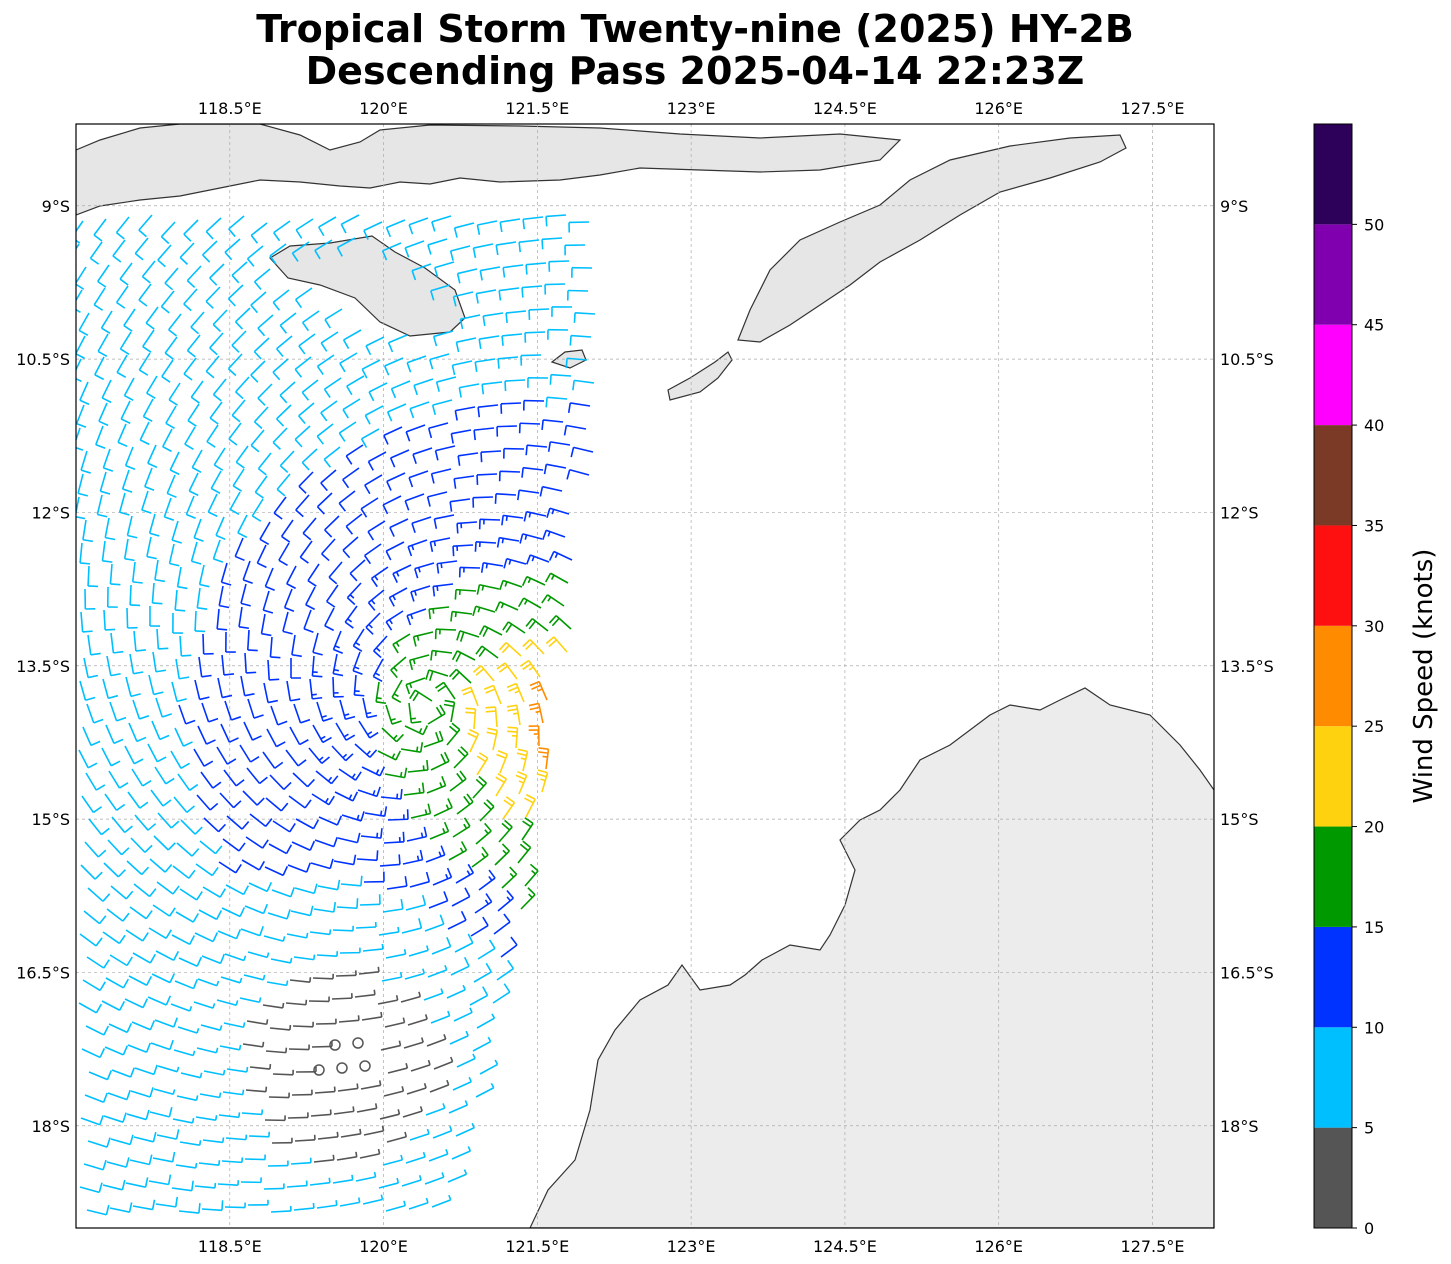 This screenshot has height=1264, width=1451. Describe the element at coordinates (1374, 827) in the screenshot. I see `colorbar-tick-label: 20` at that location.